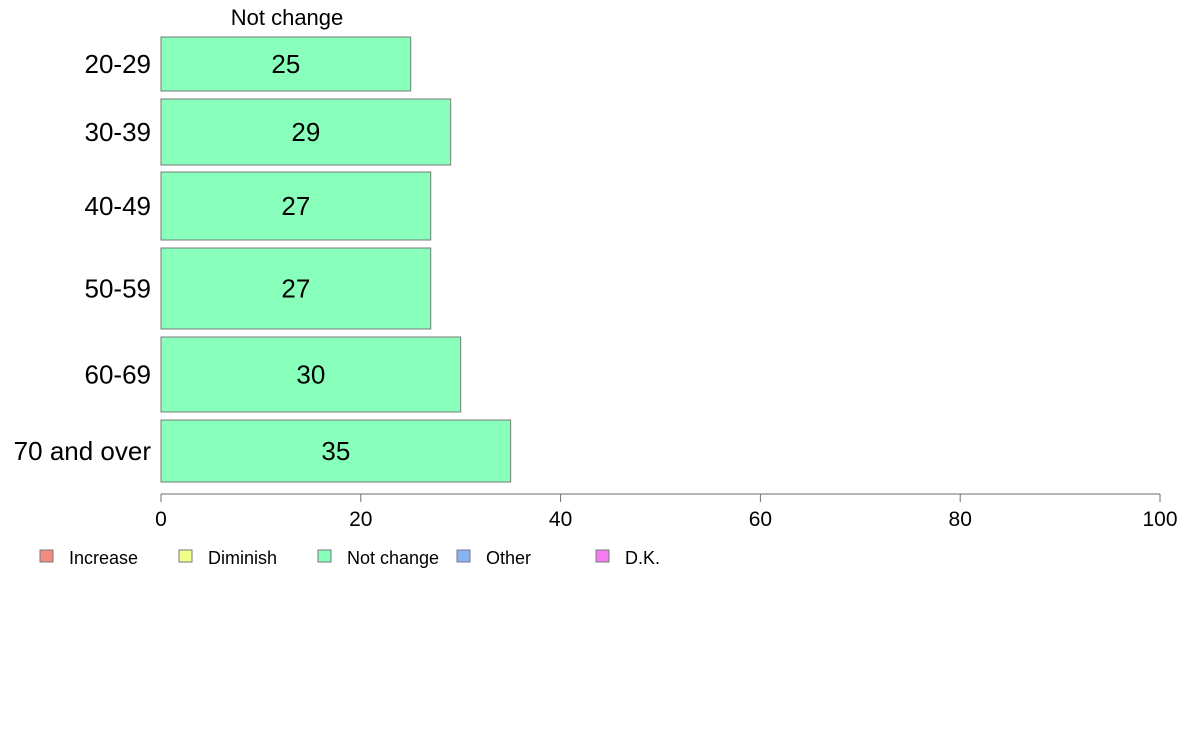 This screenshot has width=1188, height=736. Describe the element at coordinates (118, 64) in the screenshot. I see `category-label: 20-29` at that location.